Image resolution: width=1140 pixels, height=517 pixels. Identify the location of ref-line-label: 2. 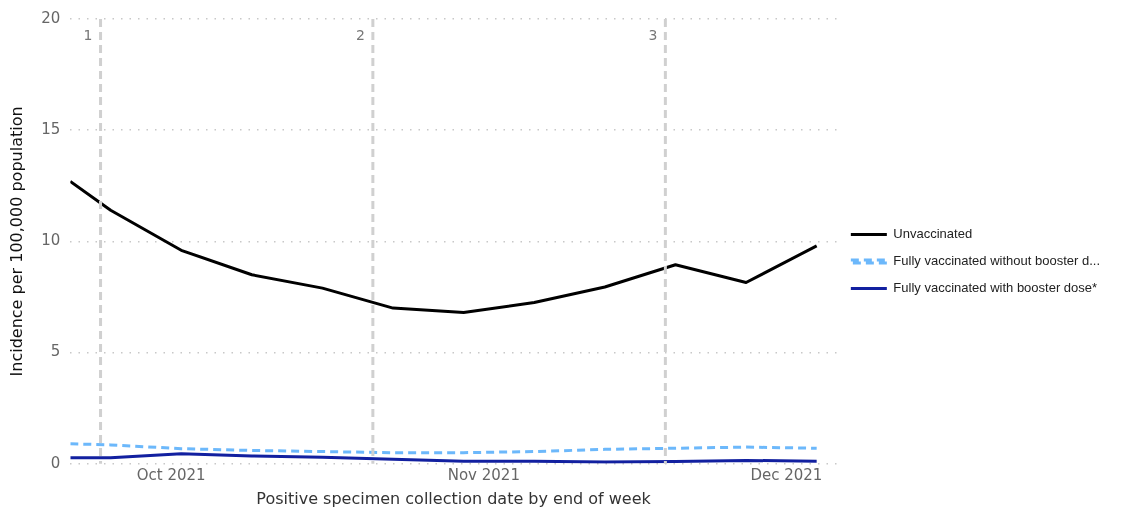
(360, 34).